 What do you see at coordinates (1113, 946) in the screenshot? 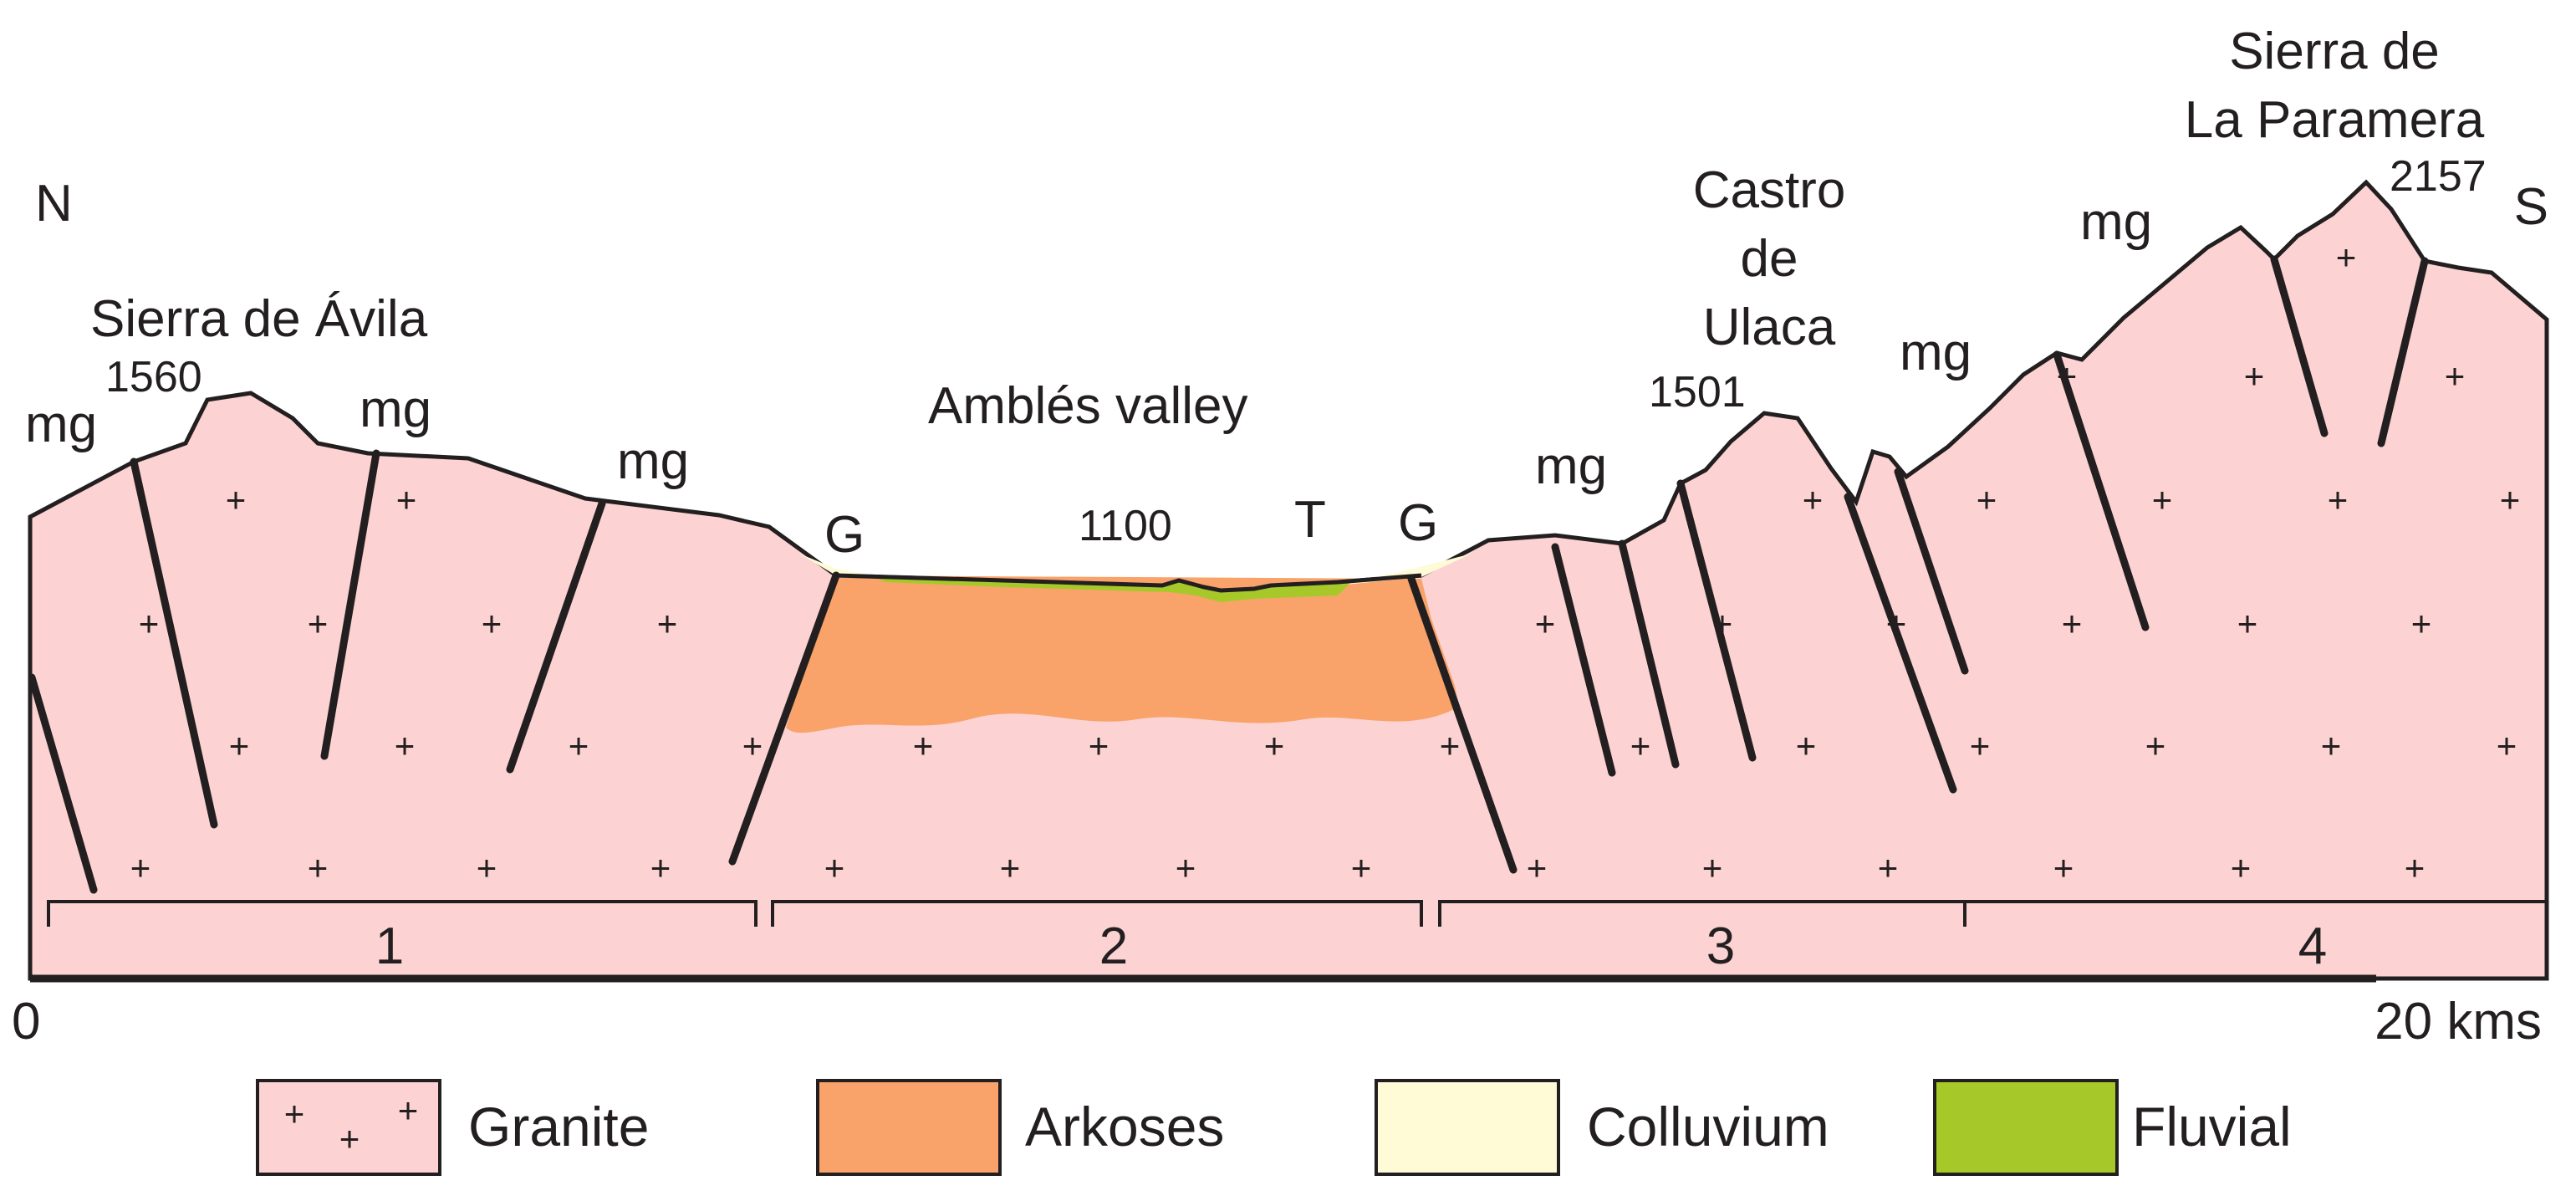
I see `sector-label-2: 2` at bounding box center [1113, 946].